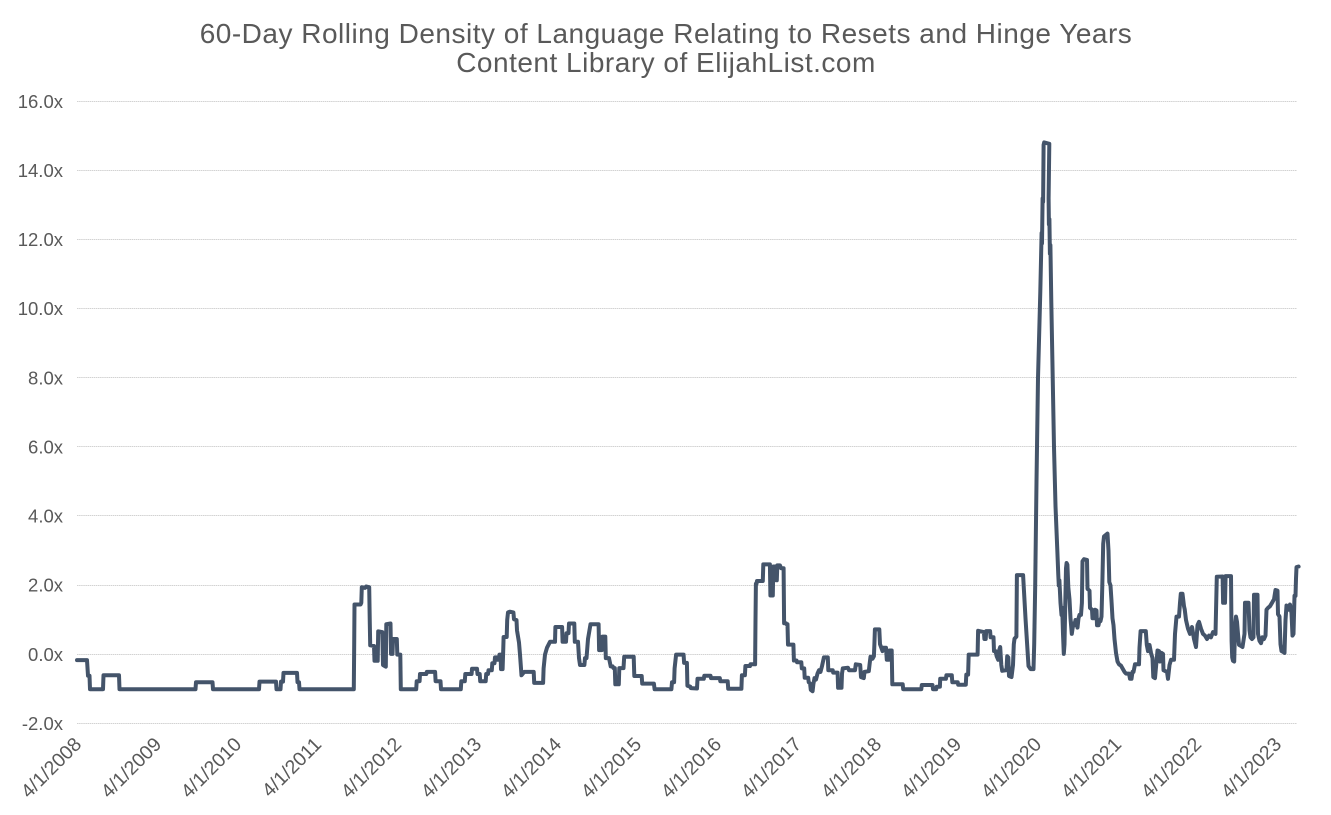  I want to click on svg-text: 2.0x, so click(46, 585).